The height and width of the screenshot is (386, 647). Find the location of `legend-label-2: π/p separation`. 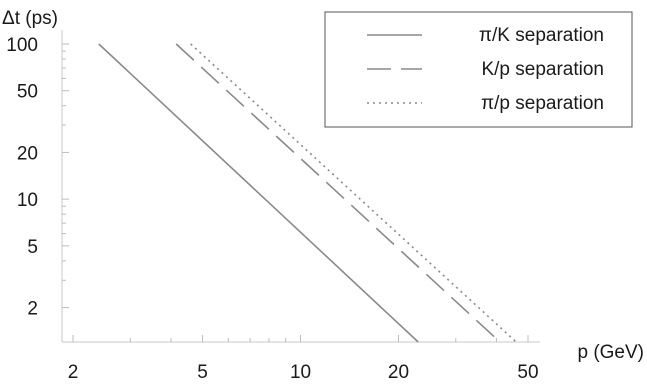

legend-label-2: π/p separation is located at coordinates (542, 103).